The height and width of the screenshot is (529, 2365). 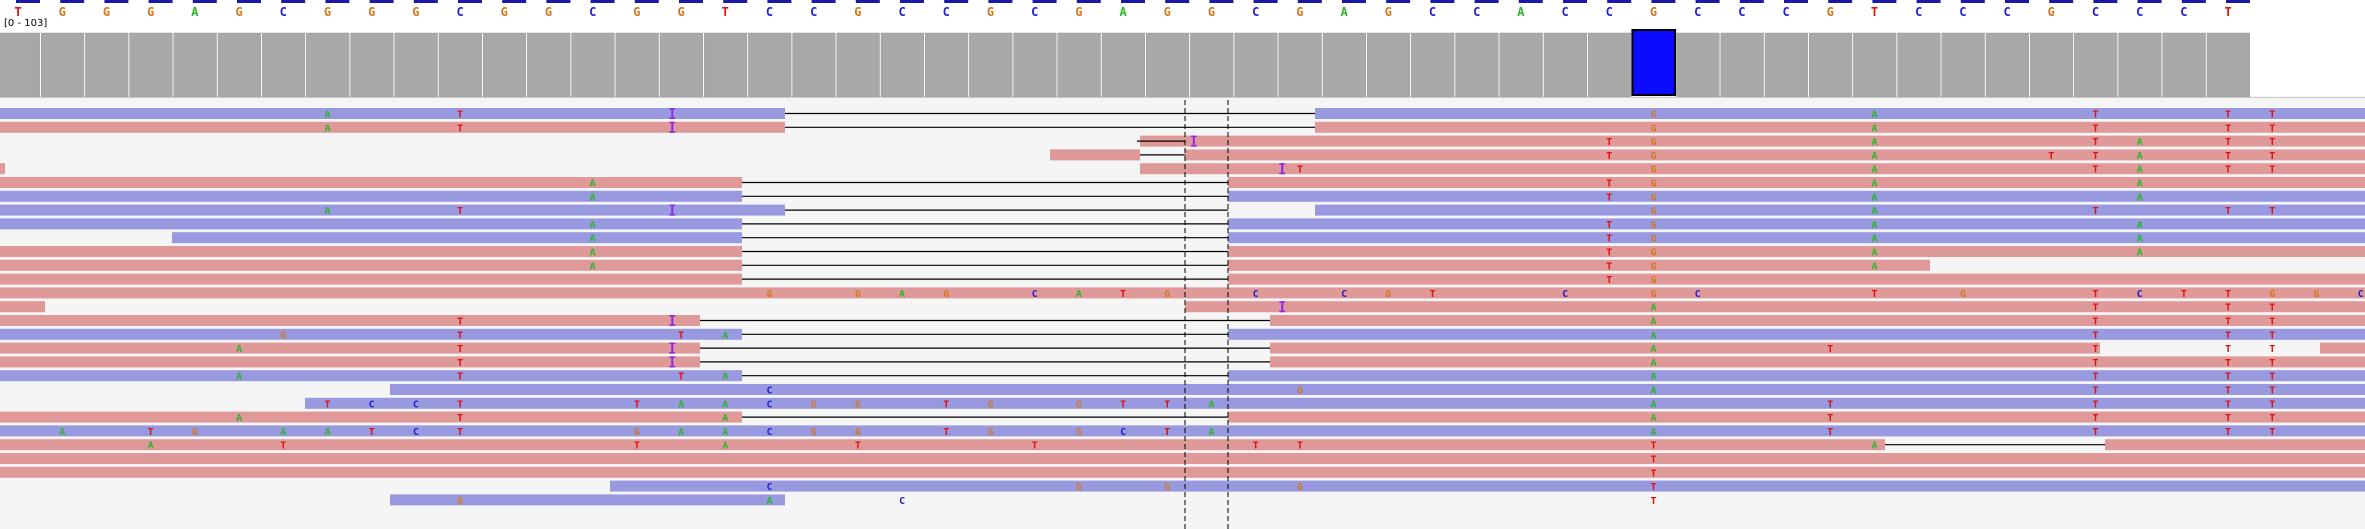 I want to click on coverage-track, so click(x=1182, y=63).